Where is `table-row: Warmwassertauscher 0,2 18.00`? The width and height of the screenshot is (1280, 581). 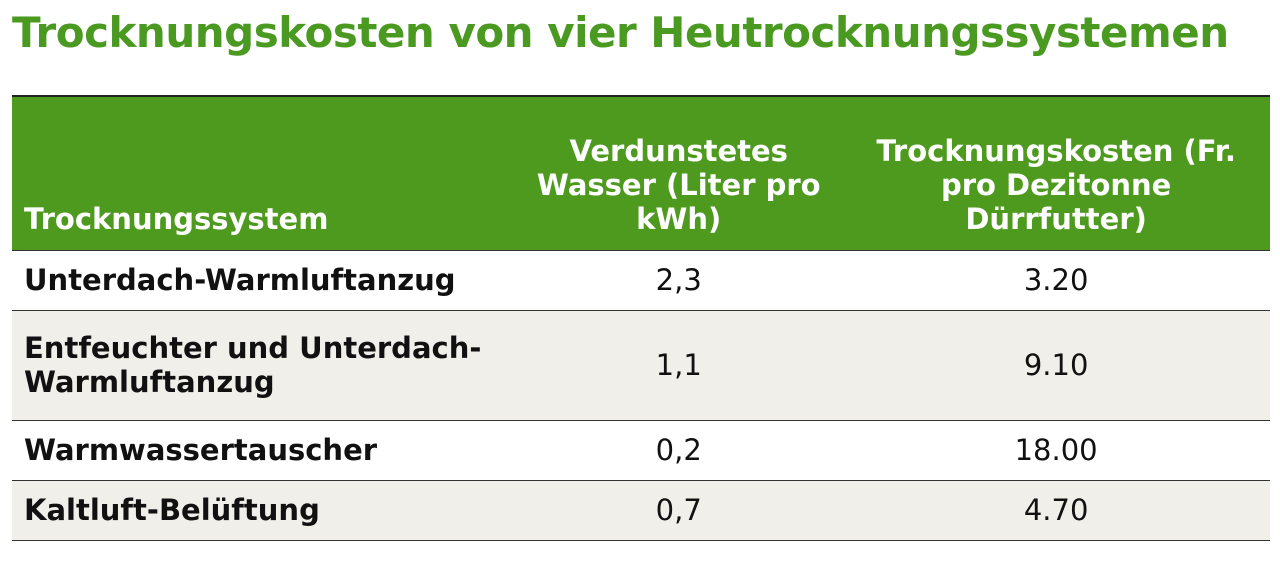 table-row: Warmwassertauscher 0,2 18.00 is located at coordinates (641, 449).